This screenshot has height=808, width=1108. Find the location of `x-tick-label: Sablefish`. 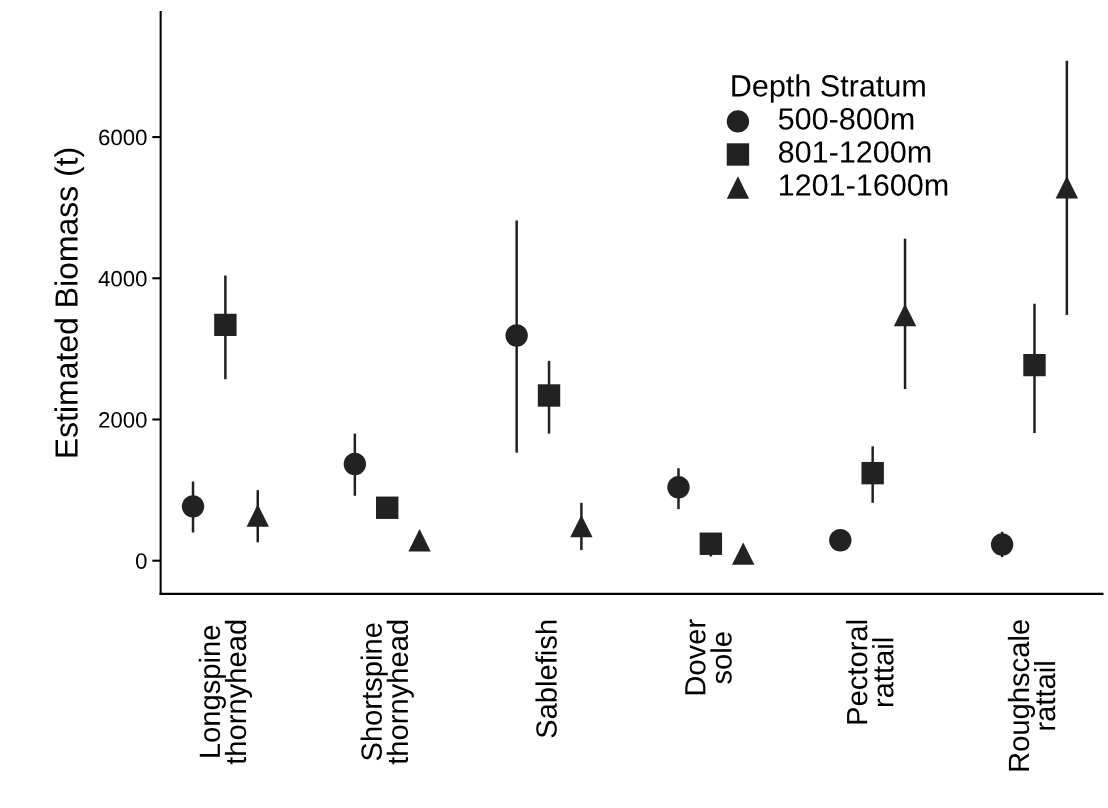

x-tick-label: Sablefish is located at coordinates (546, 679).